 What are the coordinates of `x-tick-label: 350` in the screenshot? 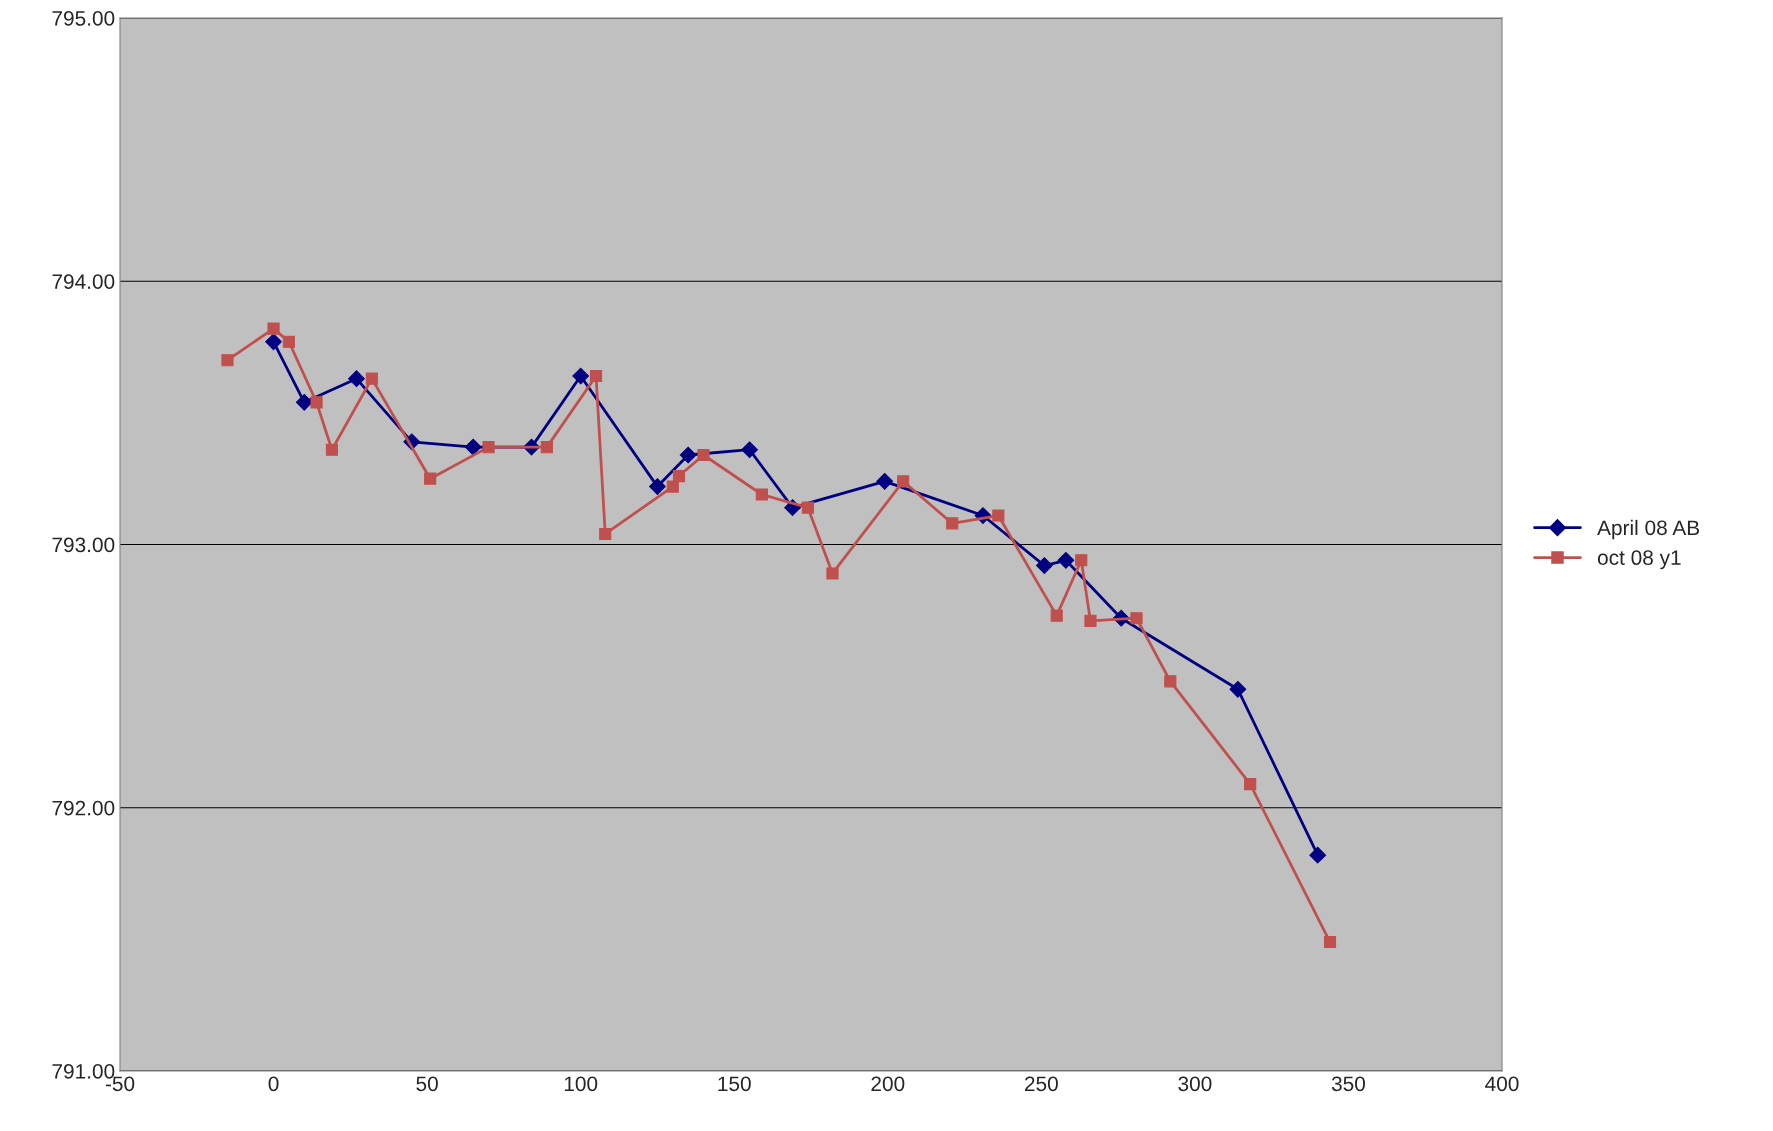 It's located at (1348, 1084).